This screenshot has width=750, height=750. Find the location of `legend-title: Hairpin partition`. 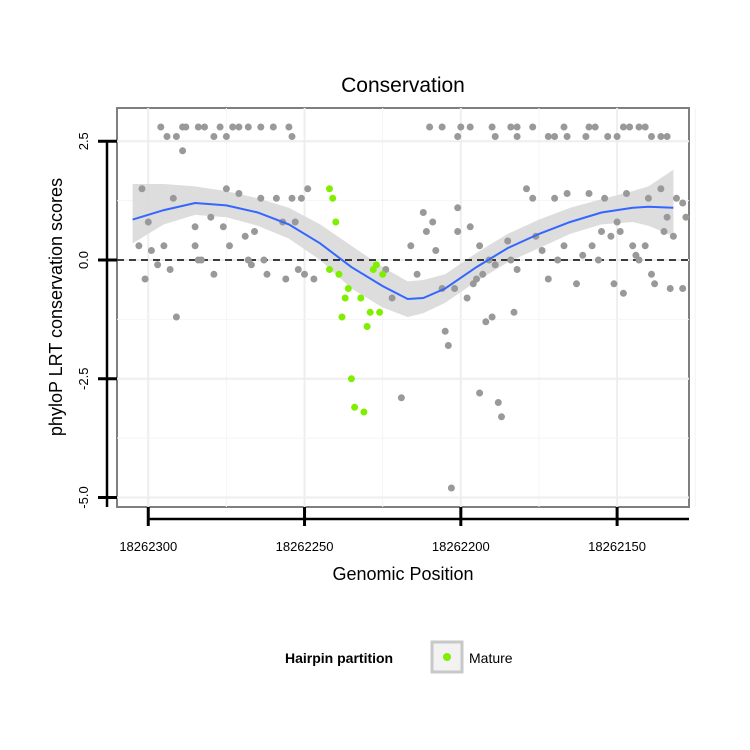

legend-title: Hairpin partition is located at coordinates (339, 658).